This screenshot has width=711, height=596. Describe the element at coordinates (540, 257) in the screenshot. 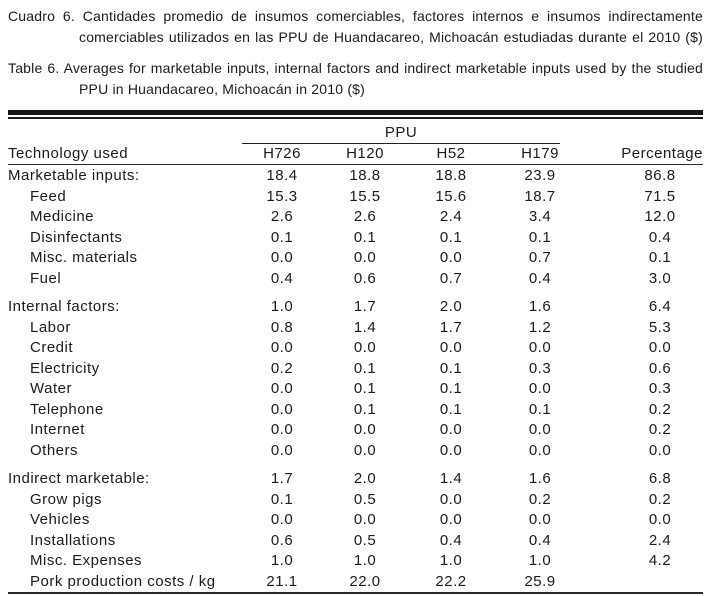

I see `cell-value: 0.7` at that location.